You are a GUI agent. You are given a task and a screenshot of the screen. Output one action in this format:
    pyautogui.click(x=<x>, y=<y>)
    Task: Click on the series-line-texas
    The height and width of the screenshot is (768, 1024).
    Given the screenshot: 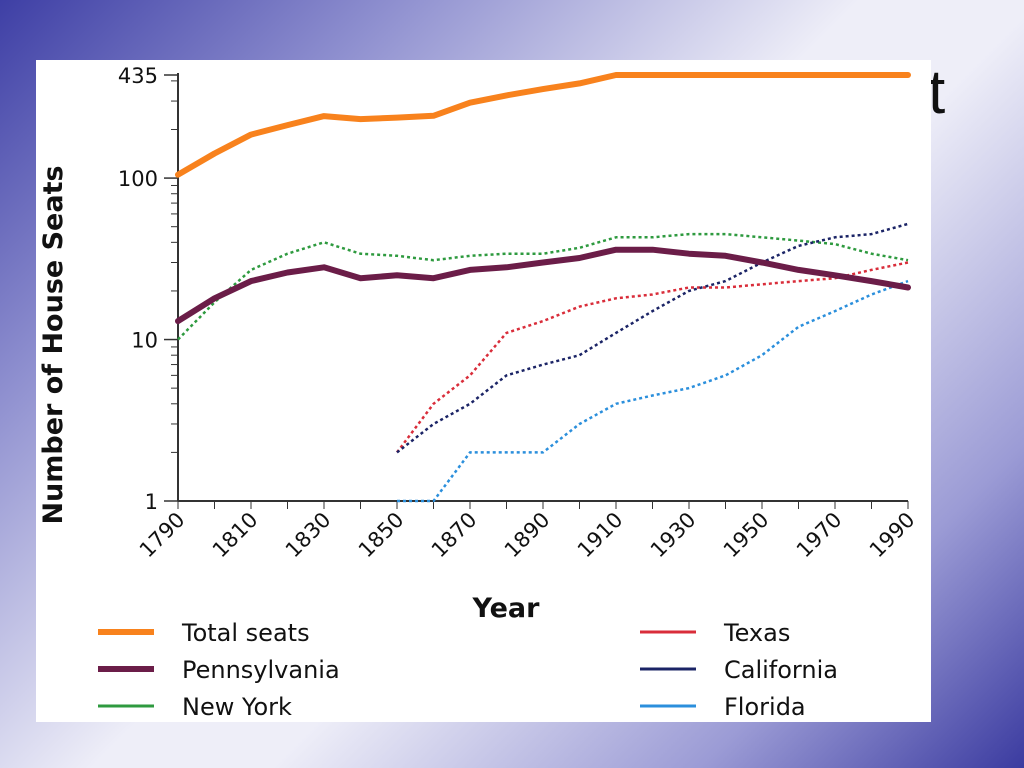 What is the action you would take?
    pyautogui.click(x=652, y=357)
    